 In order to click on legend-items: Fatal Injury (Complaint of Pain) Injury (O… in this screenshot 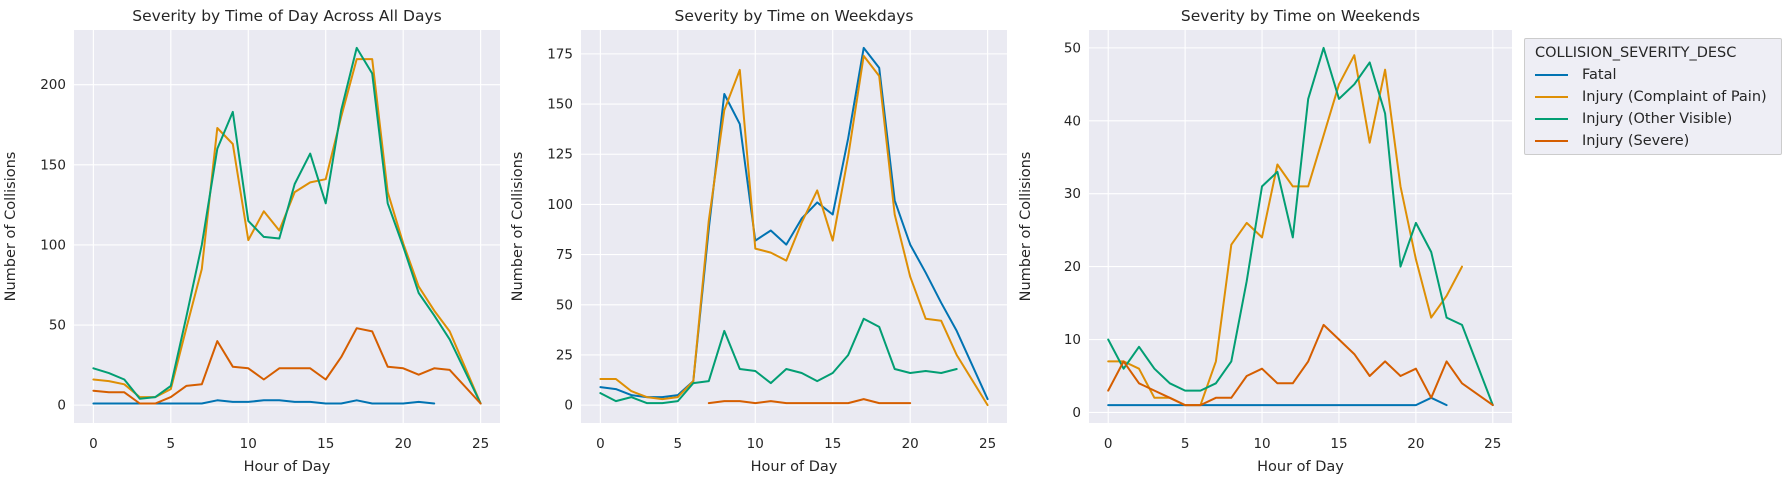, I will do `click(1653, 108)`.